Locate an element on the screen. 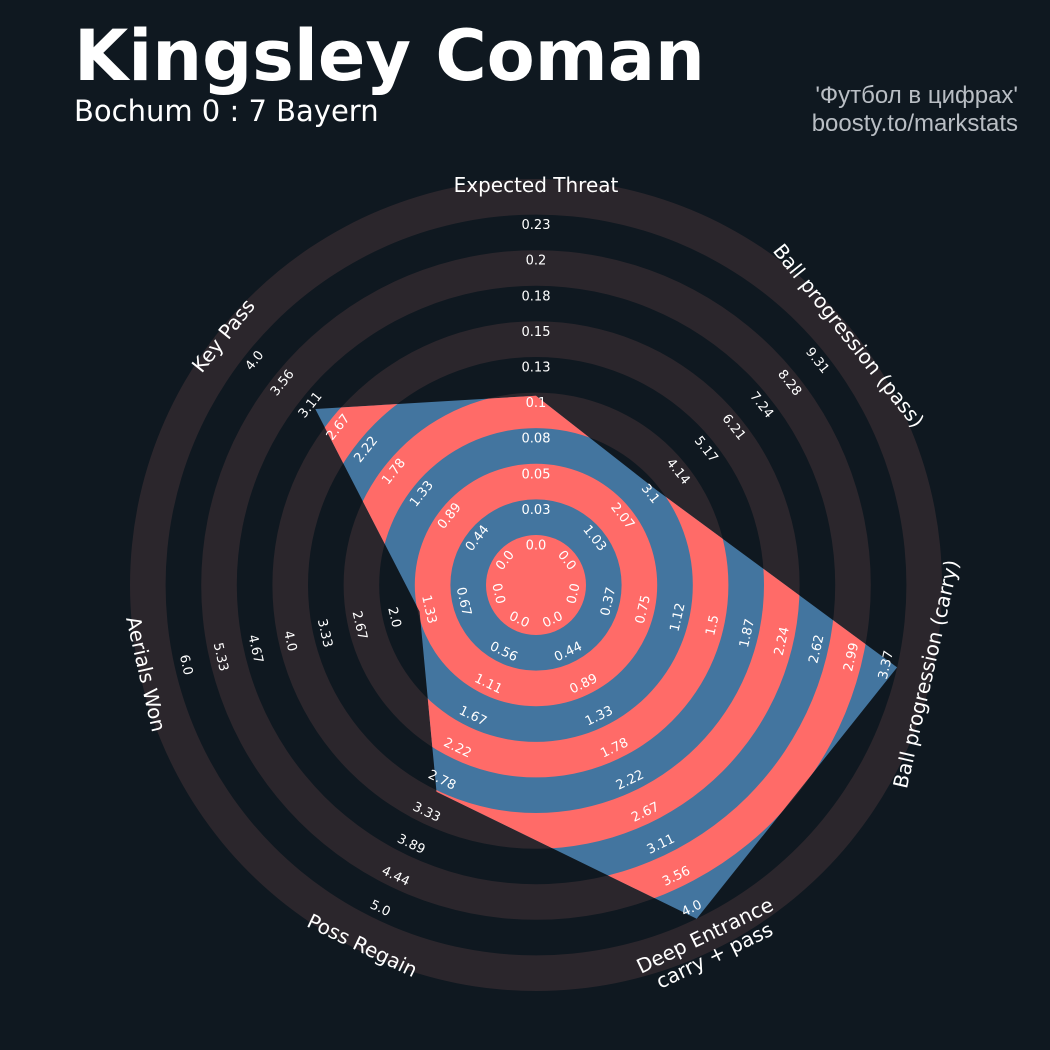 The height and width of the screenshot is (1050, 1050). tick-label: 3.37 is located at coordinates (886, 665).